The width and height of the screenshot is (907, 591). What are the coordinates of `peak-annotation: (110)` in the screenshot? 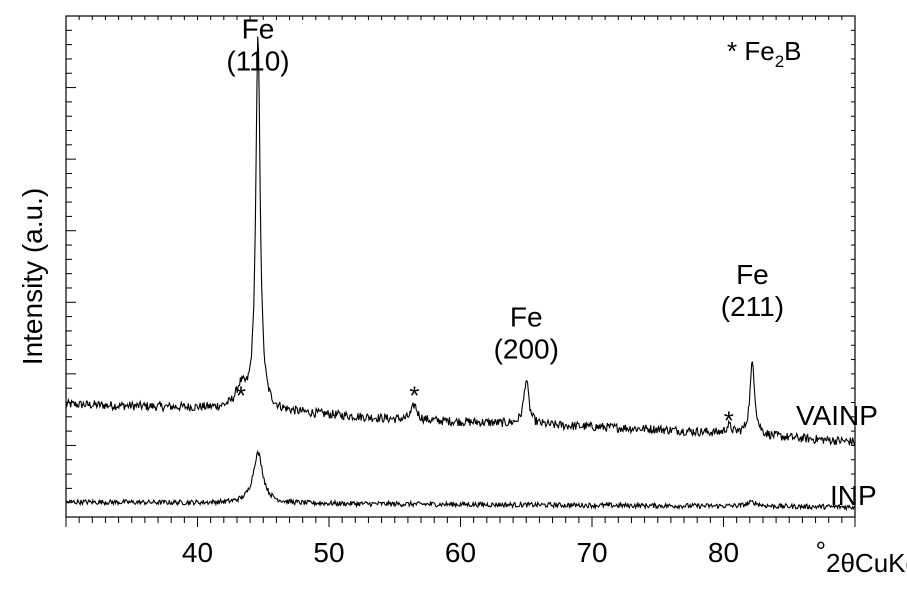 It's located at (257, 61).